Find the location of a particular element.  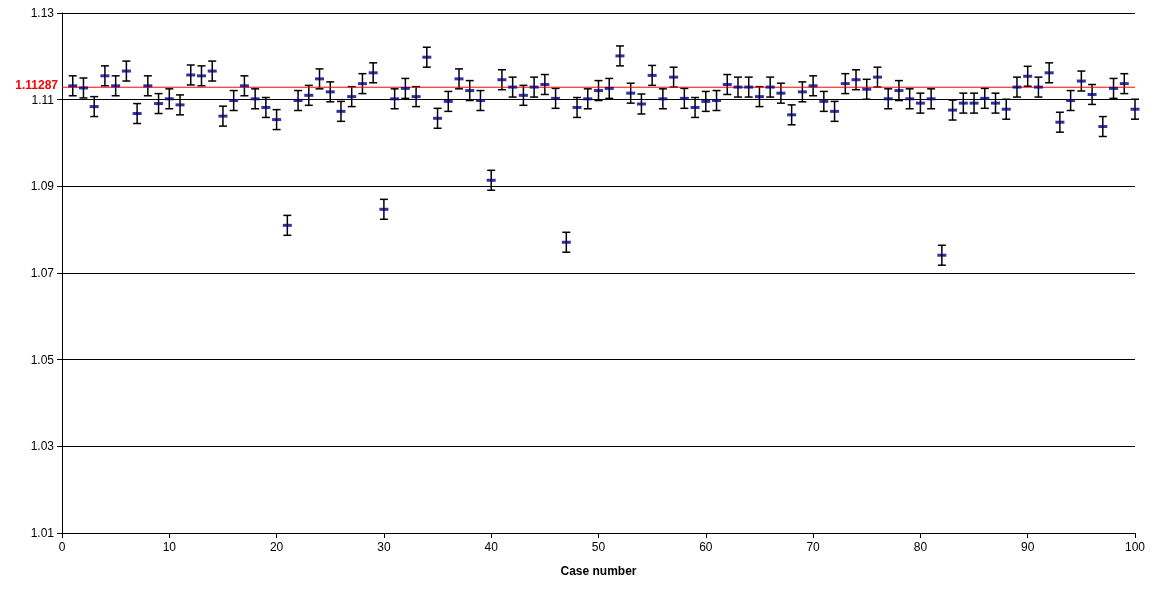

y-tick-label: 1.11 is located at coordinates (43, 99).